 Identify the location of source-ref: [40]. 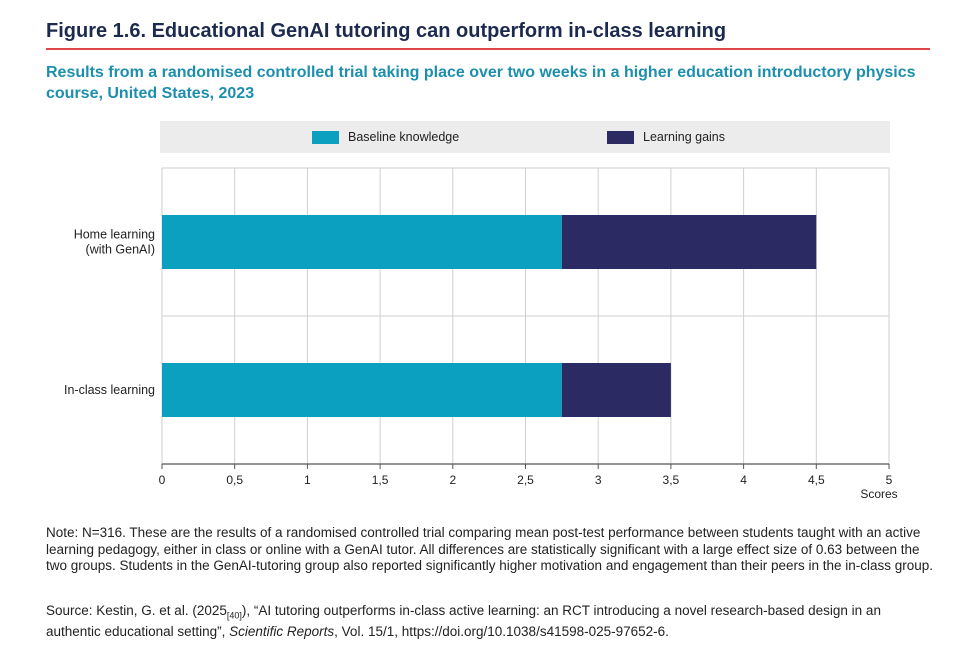
(234, 615).